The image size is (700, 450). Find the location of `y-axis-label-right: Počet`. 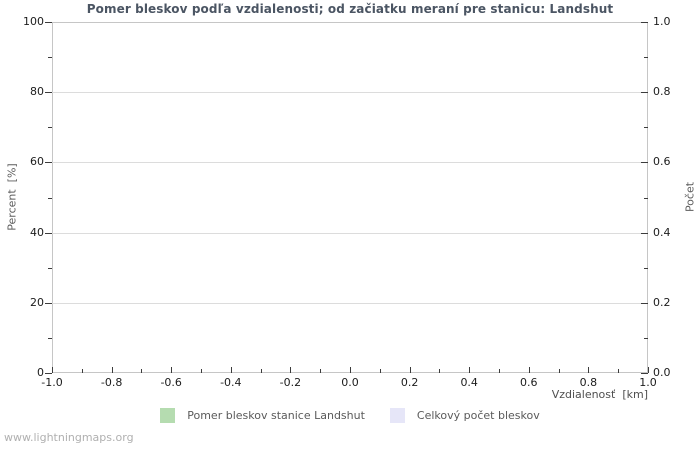

y-axis-label-right: Počet is located at coordinates (690, 197).